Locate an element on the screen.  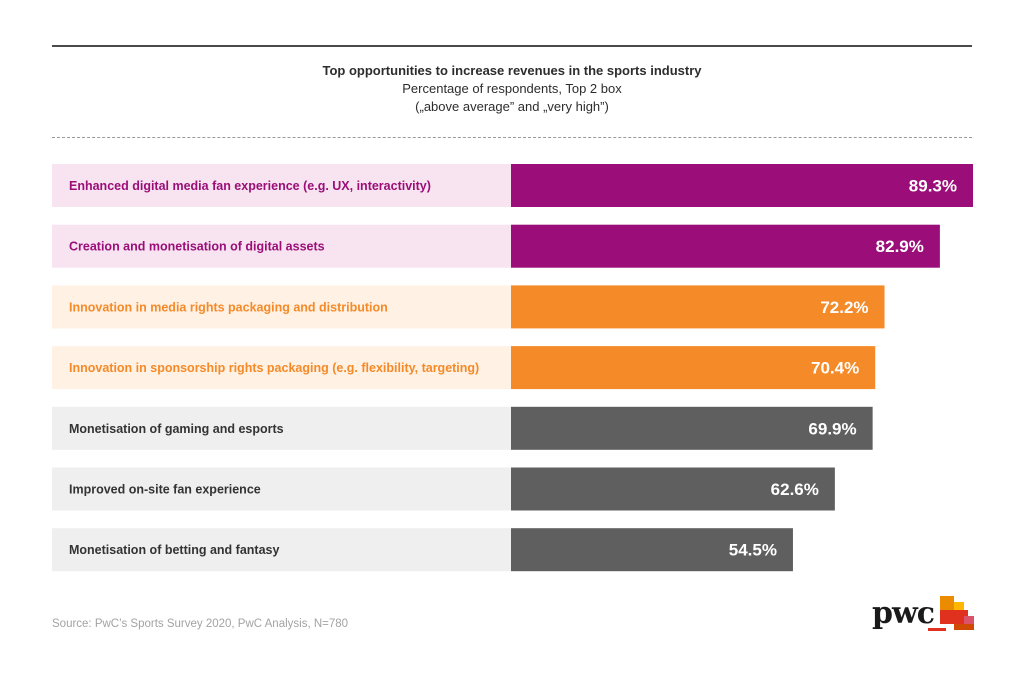
top-divider is located at coordinates (512, 46).